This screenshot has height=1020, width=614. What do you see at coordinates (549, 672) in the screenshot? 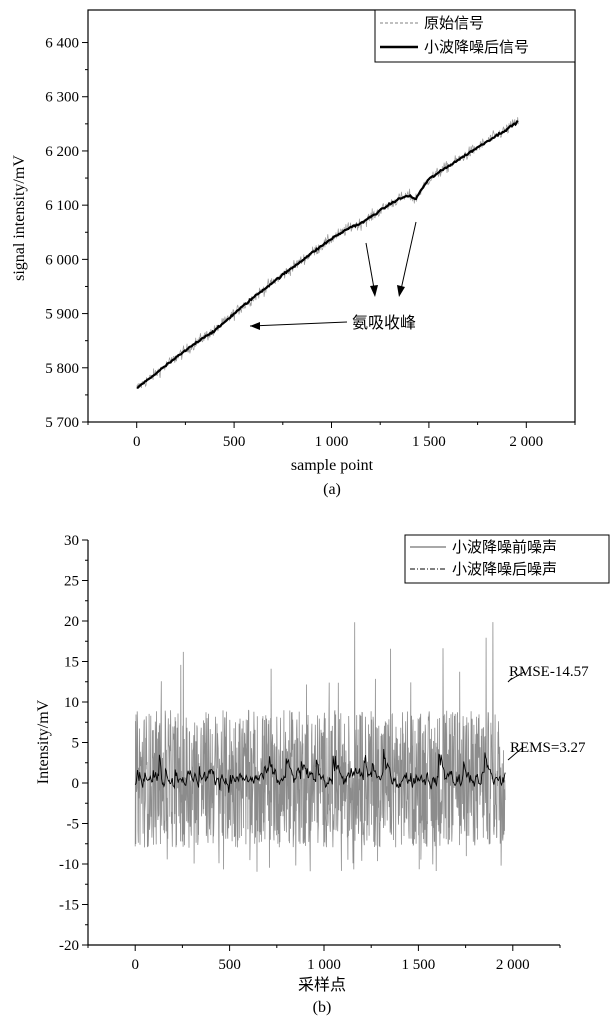
I see `rmse-label: RMSE-14.57` at bounding box center [549, 672].